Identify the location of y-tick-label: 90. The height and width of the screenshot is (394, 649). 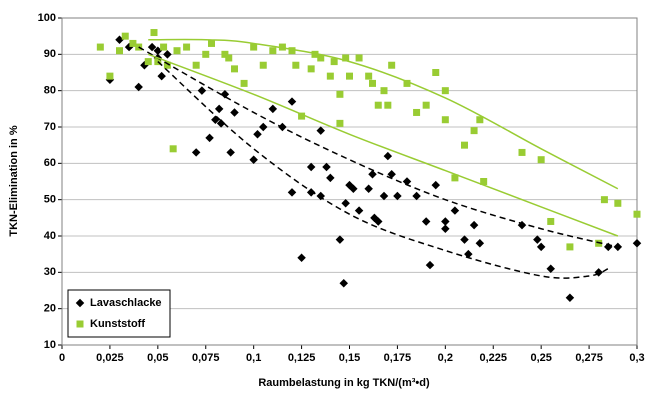
(50, 54).